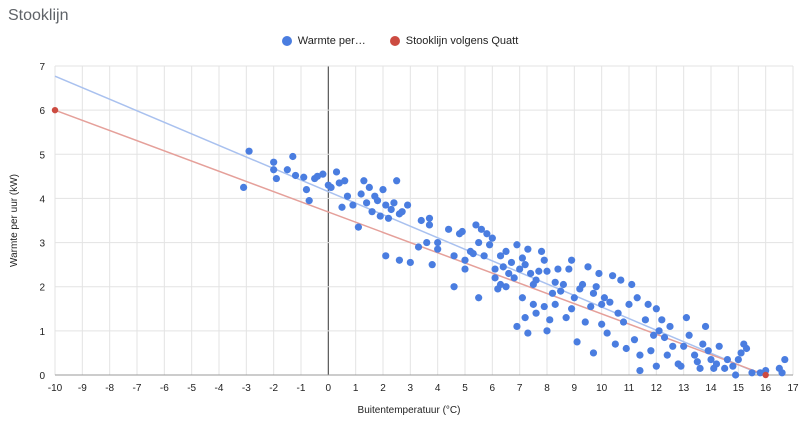  I want to click on x-tick-label: -10, so click(55, 388).